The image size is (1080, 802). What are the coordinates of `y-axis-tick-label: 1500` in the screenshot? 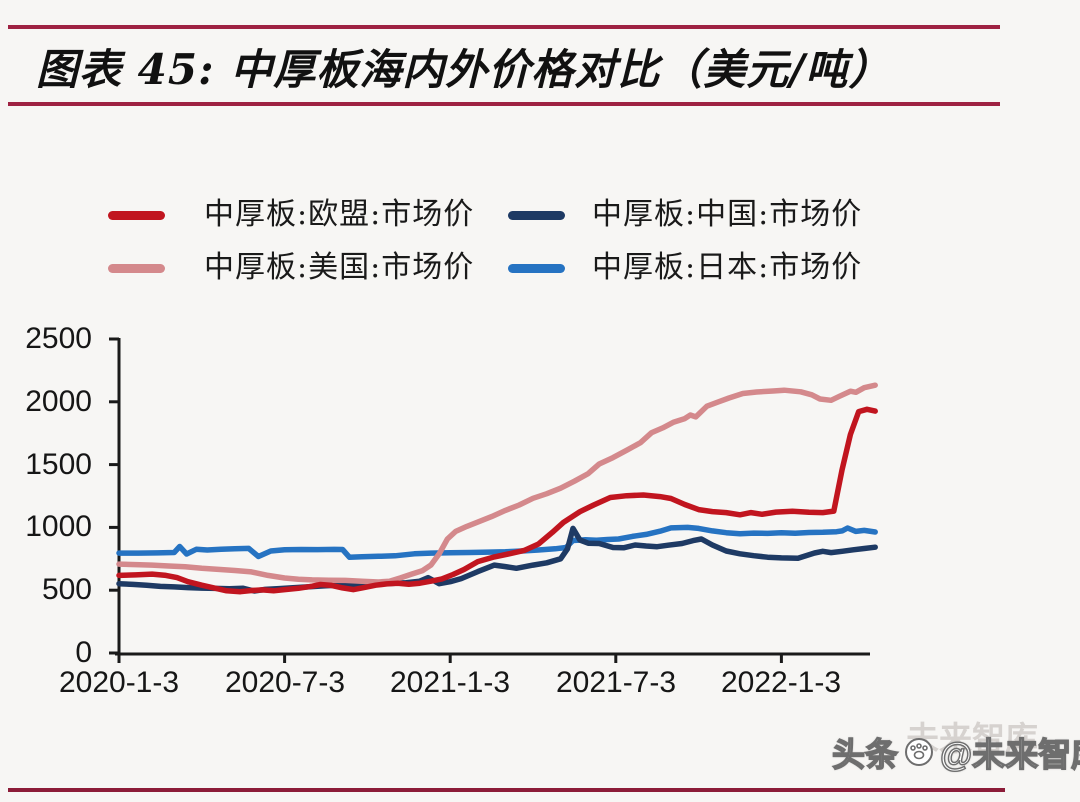 It's located at (58, 464).